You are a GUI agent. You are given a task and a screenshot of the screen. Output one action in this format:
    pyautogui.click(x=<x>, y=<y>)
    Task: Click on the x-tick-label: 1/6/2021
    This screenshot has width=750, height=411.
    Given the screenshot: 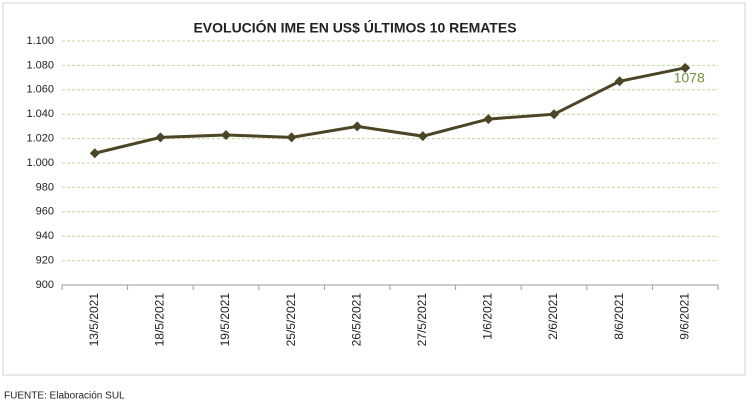 What is the action you would take?
    pyautogui.click(x=488, y=316)
    